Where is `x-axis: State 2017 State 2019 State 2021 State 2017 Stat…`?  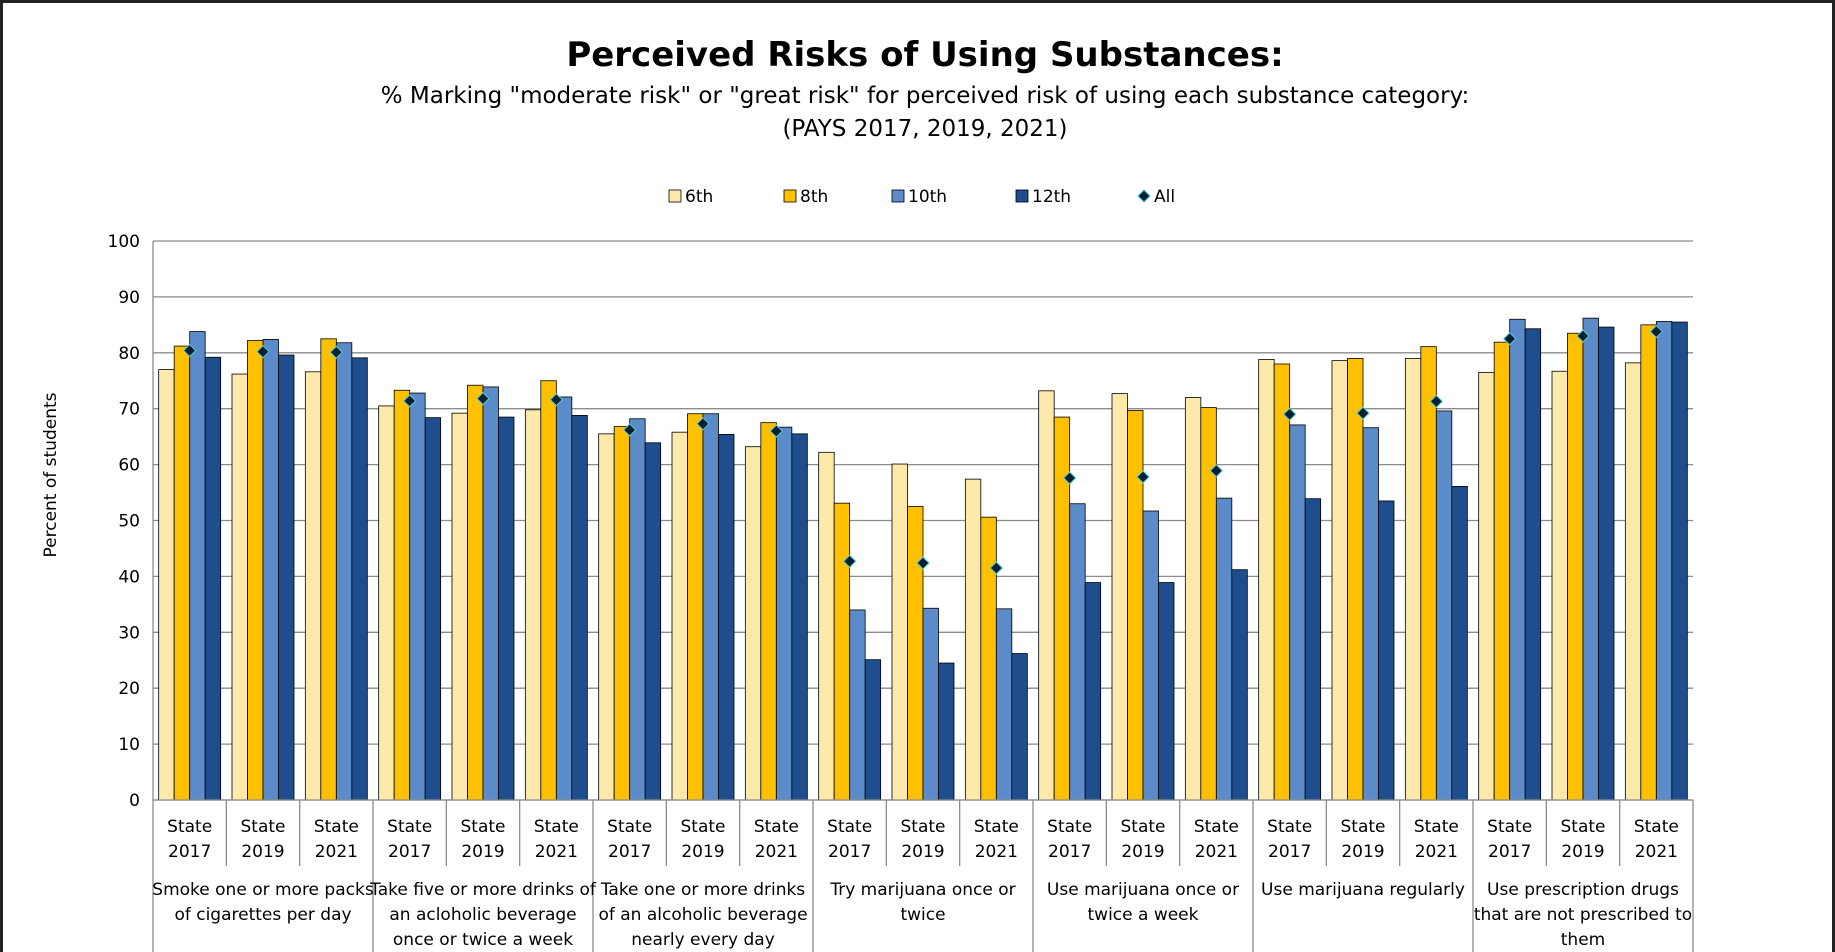 x-axis: State 2017 State 2019 State 2021 State 2017 Stat… is located at coordinates (923, 875).